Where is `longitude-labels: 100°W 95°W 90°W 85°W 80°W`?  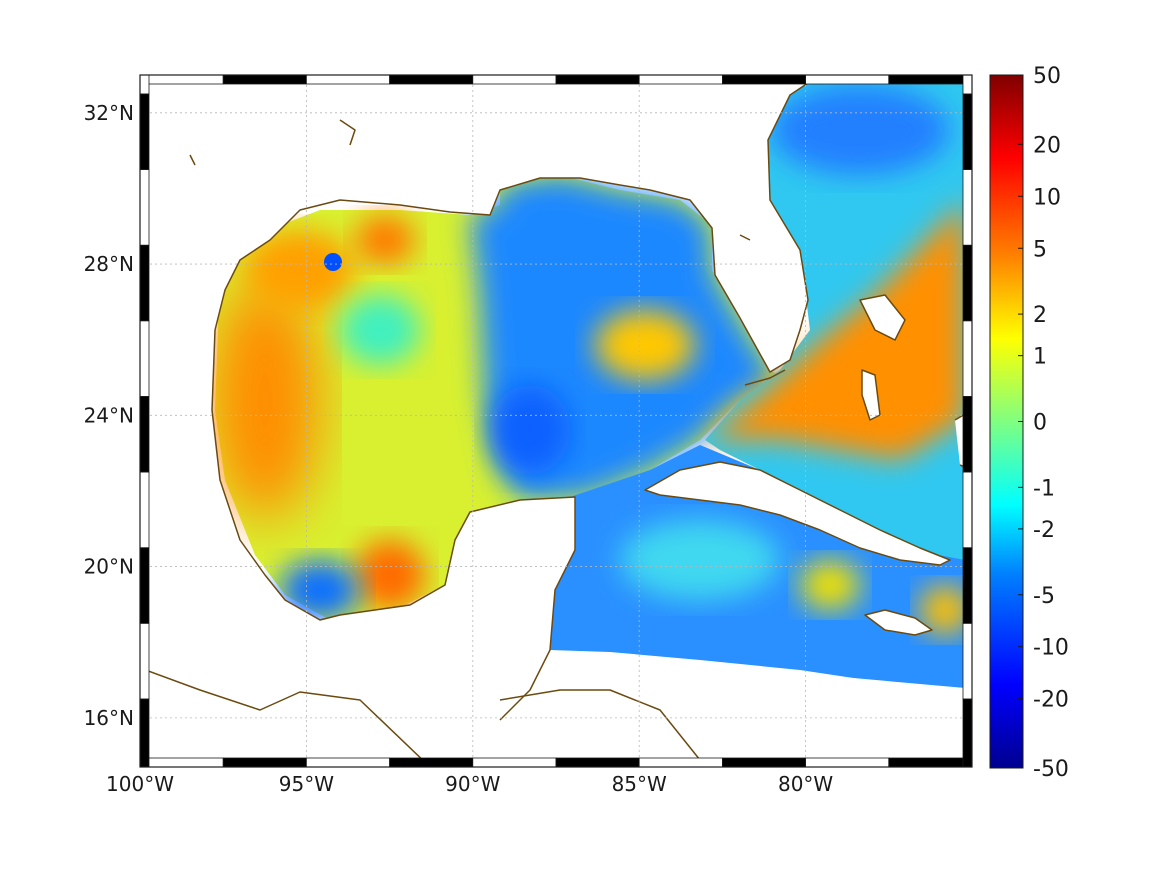
longitude-labels: 100°W 95°W 90°W 85°W 80°W is located at coordinates (469, 784).